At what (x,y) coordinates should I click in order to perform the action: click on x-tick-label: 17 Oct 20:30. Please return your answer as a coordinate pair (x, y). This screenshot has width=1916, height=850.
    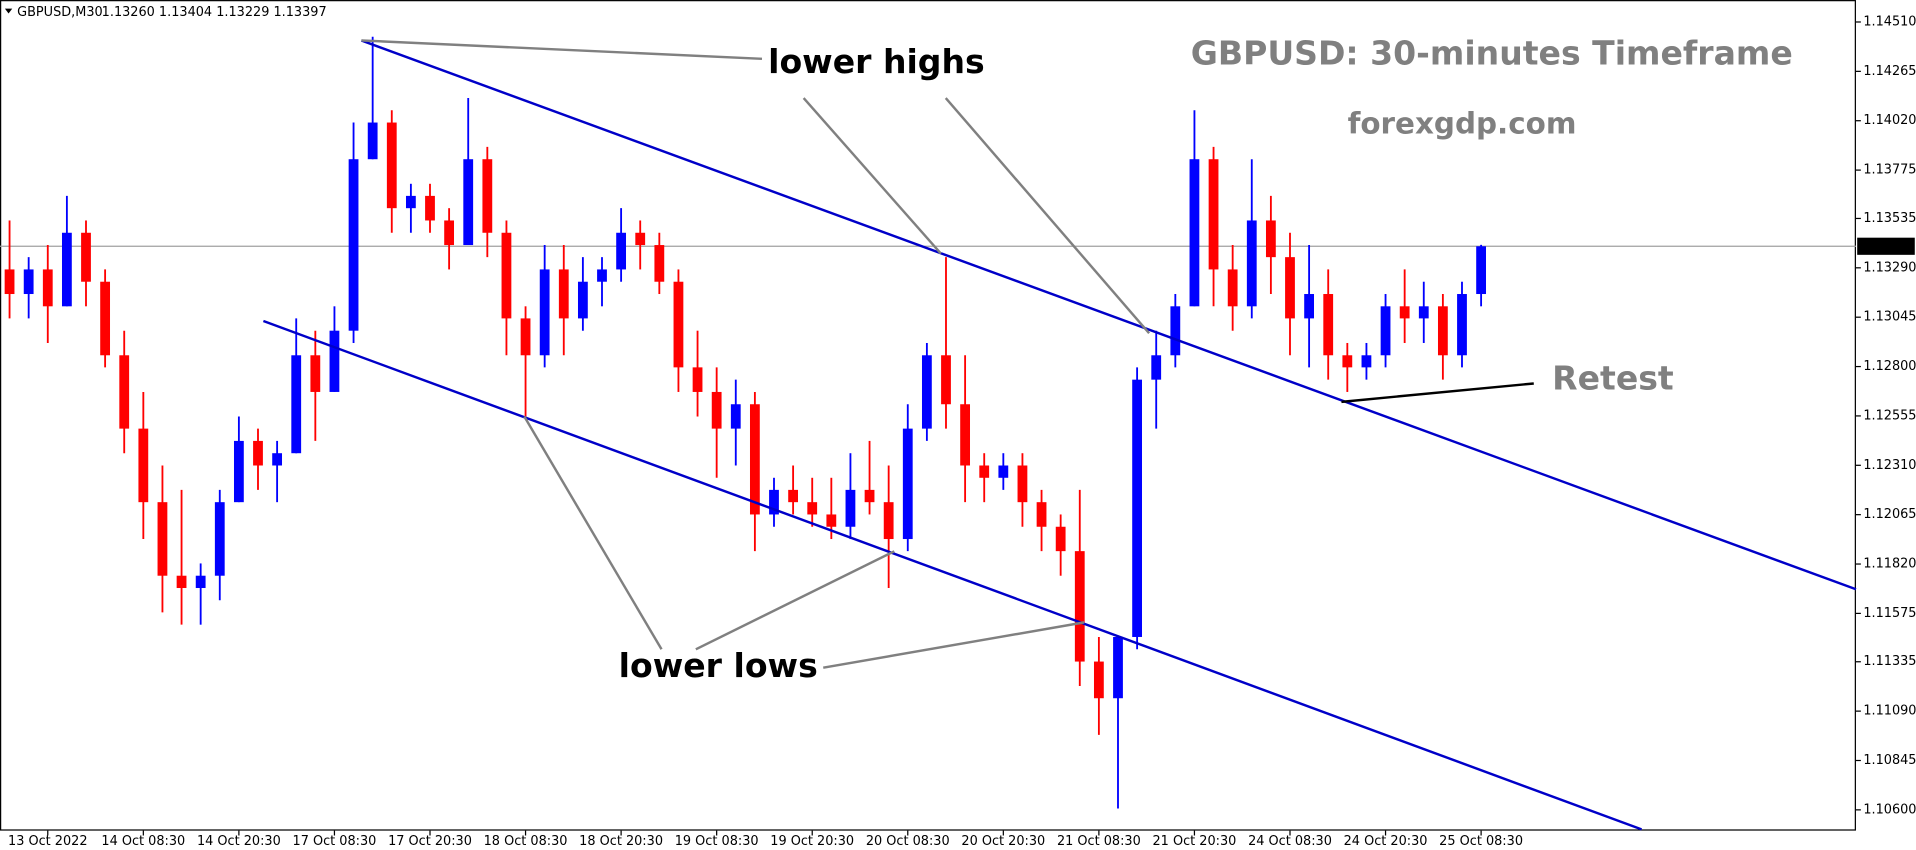
    Looking at the image, I should click on (430, 841).